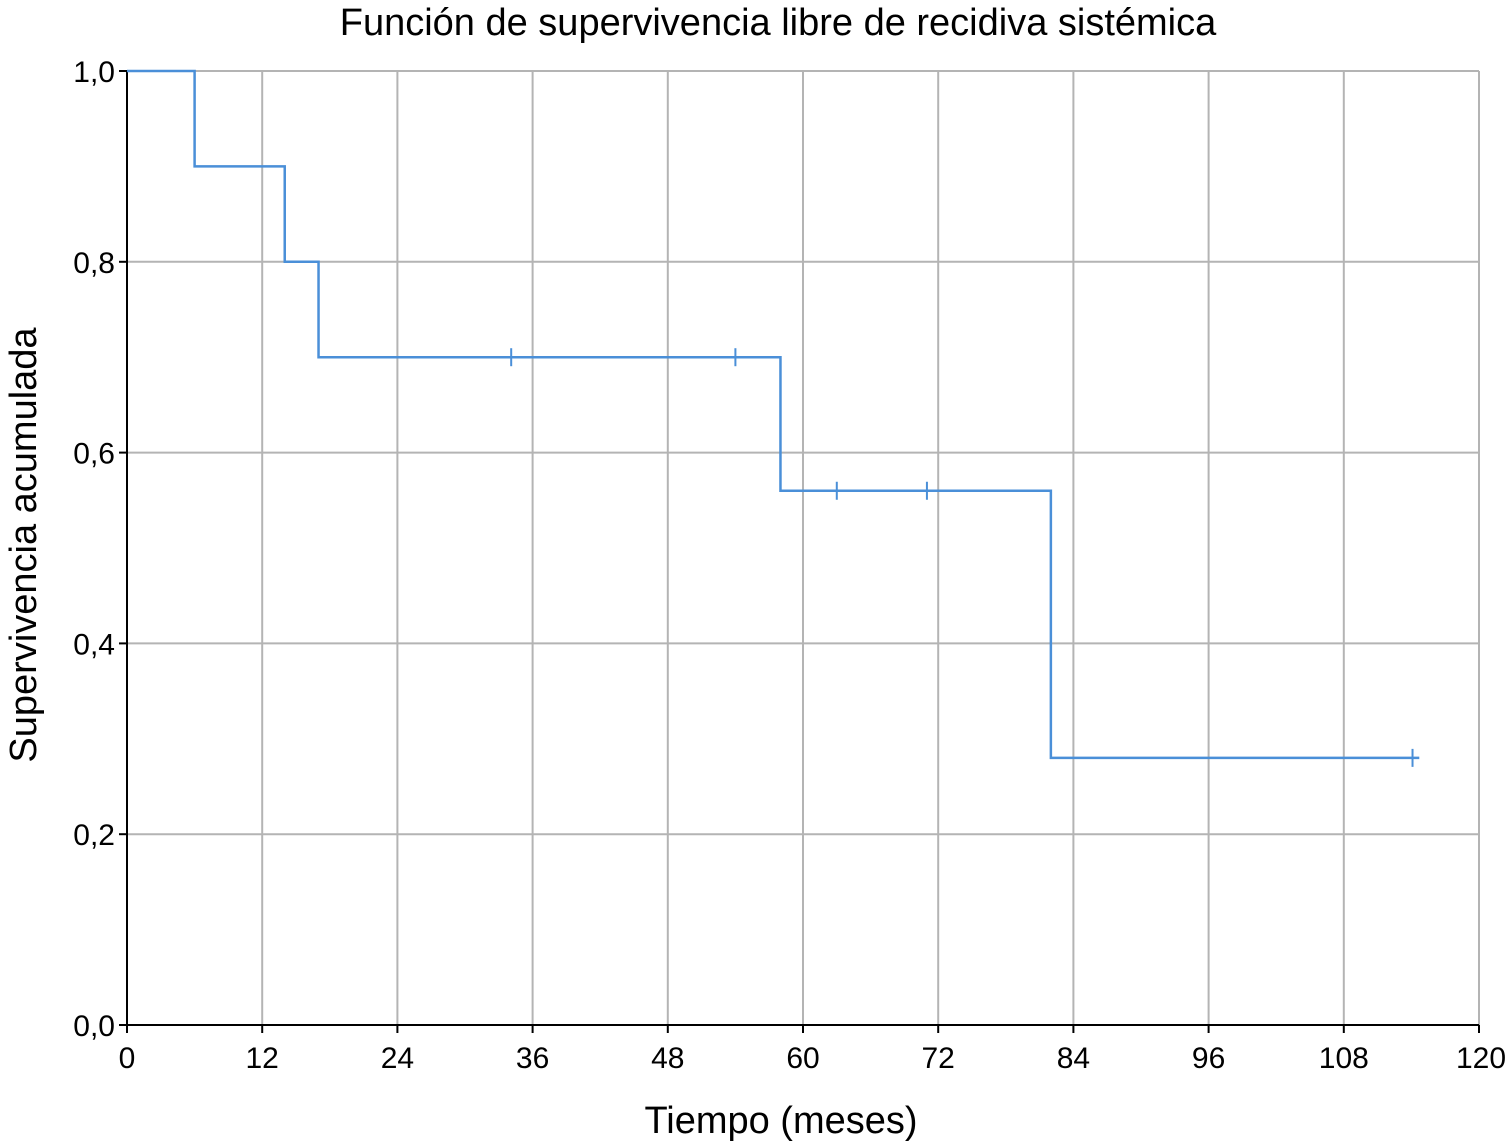  Describe the element at coordinates (127, 1058) in the screenshot. I see `x-tick-label: 0` at that location.